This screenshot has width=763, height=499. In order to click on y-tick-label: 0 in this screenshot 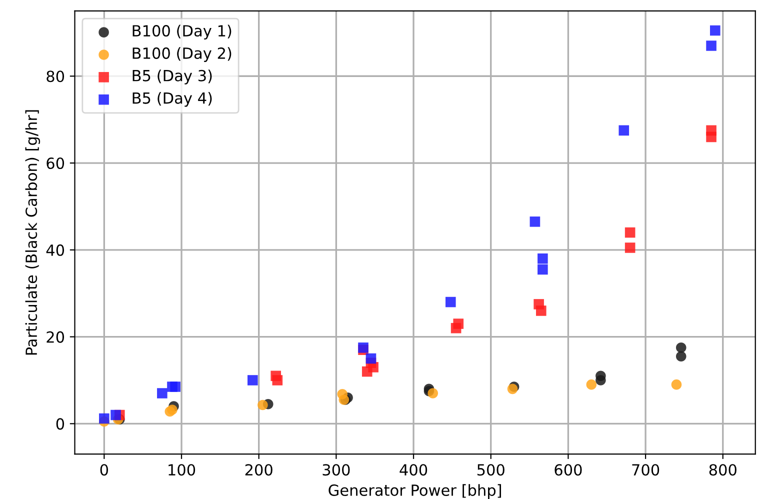, I will do `click(60, 424)`.